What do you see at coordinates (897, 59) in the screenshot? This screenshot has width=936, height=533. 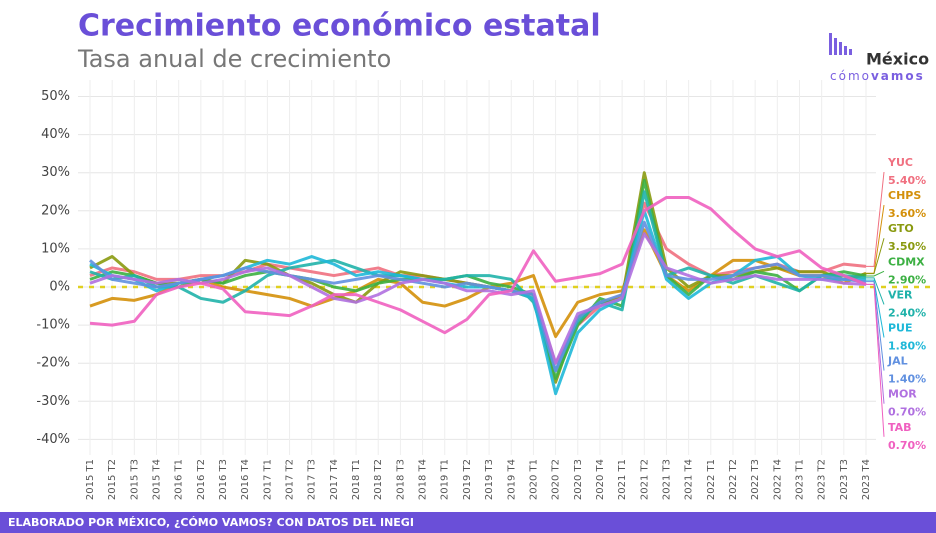 I see `logo-name: México` at bounding box center [897, 59].